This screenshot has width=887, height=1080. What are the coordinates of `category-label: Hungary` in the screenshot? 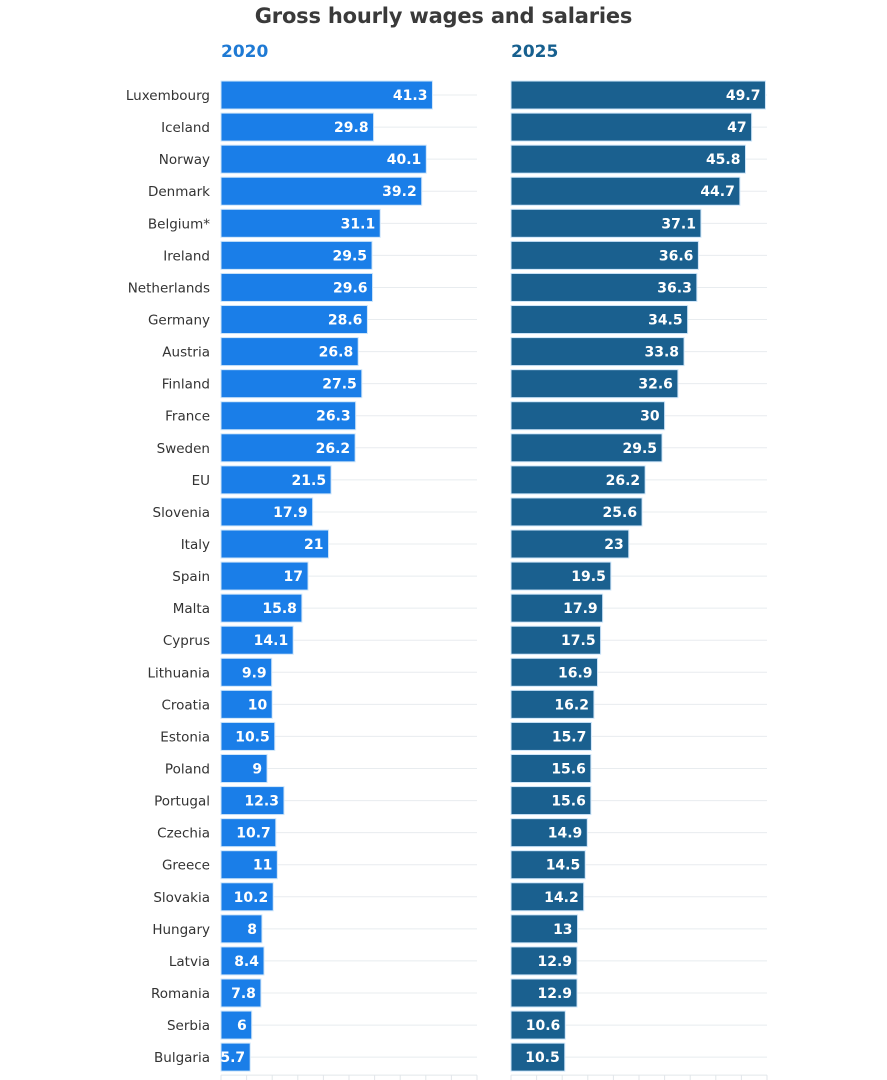 It's located at (181, 930).